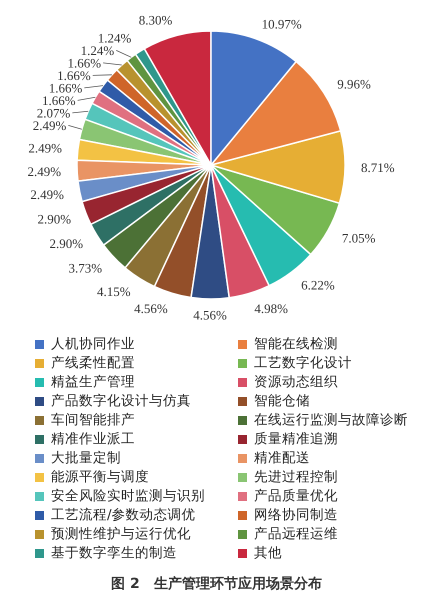 This screenshot has height=615, width=433. What do you see at coordinates (114, 292) in the screenshot?
I see `data-label: 4.15%` at bounding box center [114, 292].